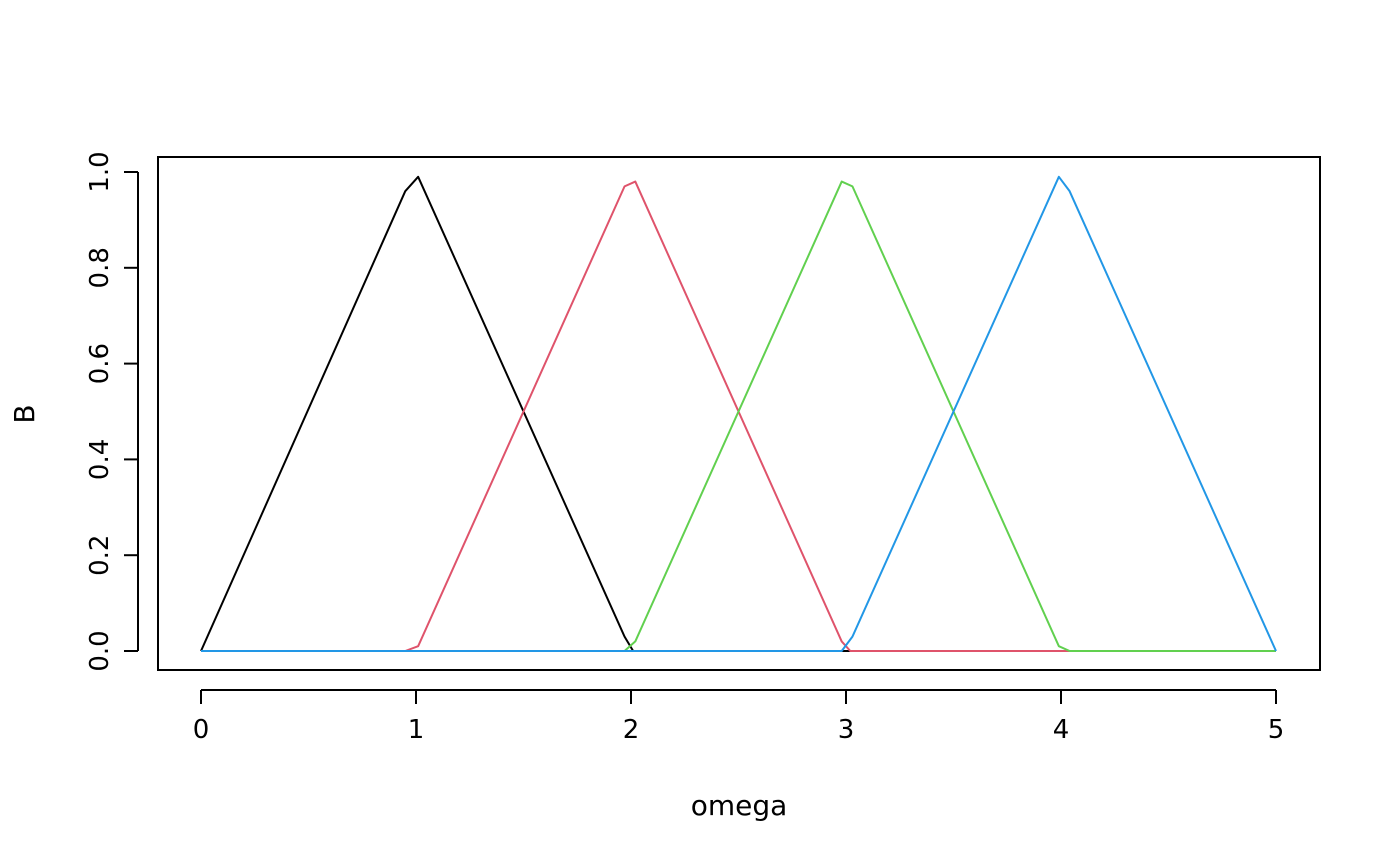  What do you see at coordinates (416, 730) in the screenshot?
I see `x-tick-label: 1` at bounding box center [416, 730].